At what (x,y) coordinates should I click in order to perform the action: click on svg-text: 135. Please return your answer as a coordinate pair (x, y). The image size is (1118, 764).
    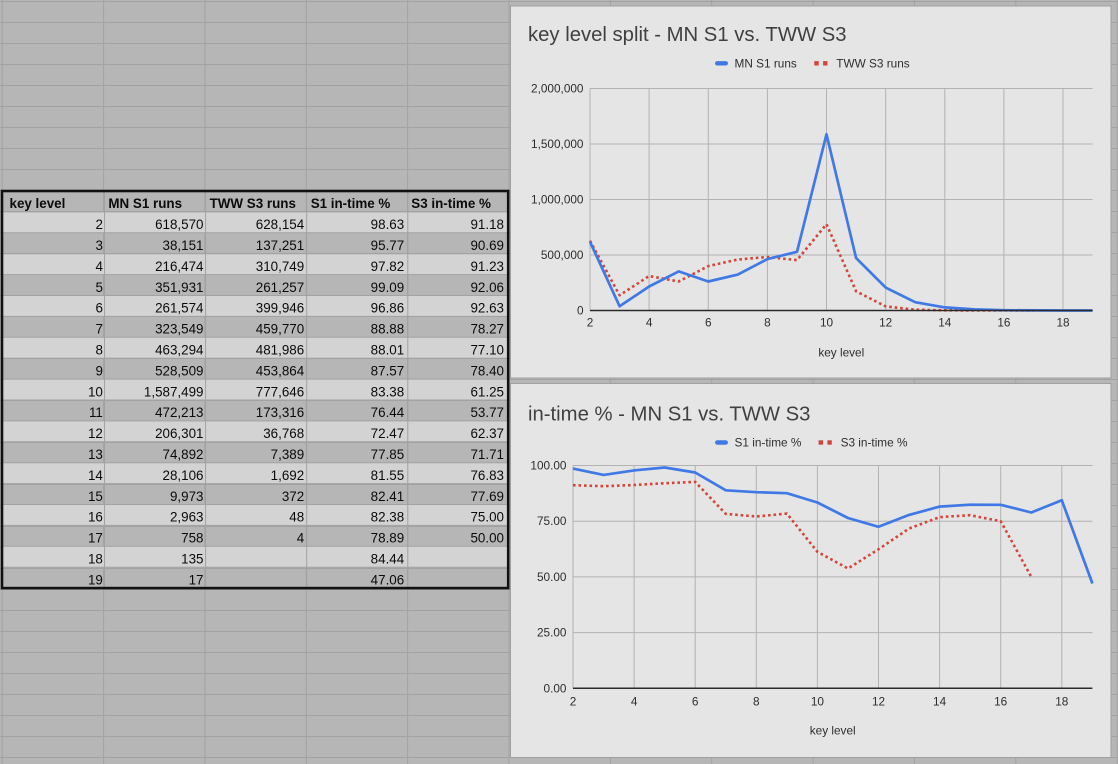
    Looking at the image, I should click on (192, 559).